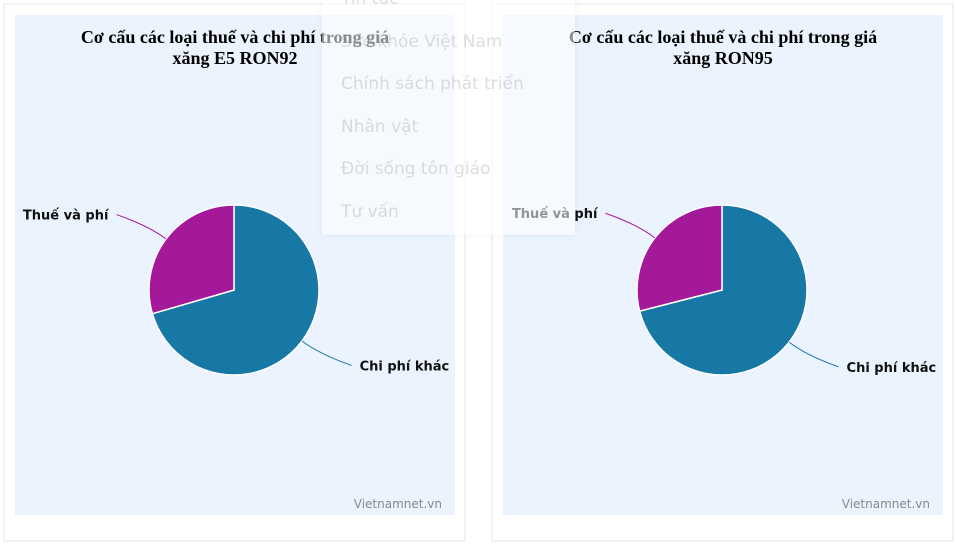  What do you see at coordinates (416, 169) in the screenshot?
I see `menu-item: Đời sống tôn giáo` at bounding box center [416, 169].